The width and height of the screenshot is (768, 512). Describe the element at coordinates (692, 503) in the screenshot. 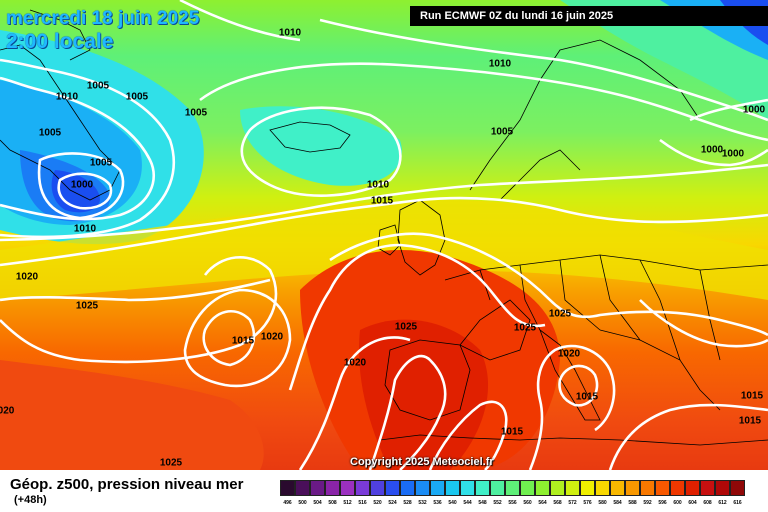

I see `colorbar-tick-label: 604` at that location.